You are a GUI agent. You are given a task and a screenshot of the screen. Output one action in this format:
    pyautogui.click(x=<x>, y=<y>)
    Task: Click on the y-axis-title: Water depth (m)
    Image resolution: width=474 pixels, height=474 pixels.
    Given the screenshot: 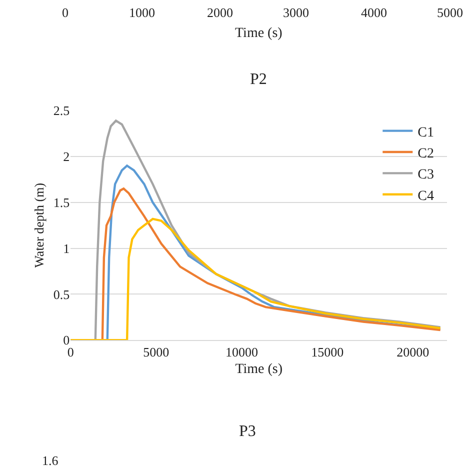 What is the action you would take?
    pyautogui.click(x=38, y=225)
    